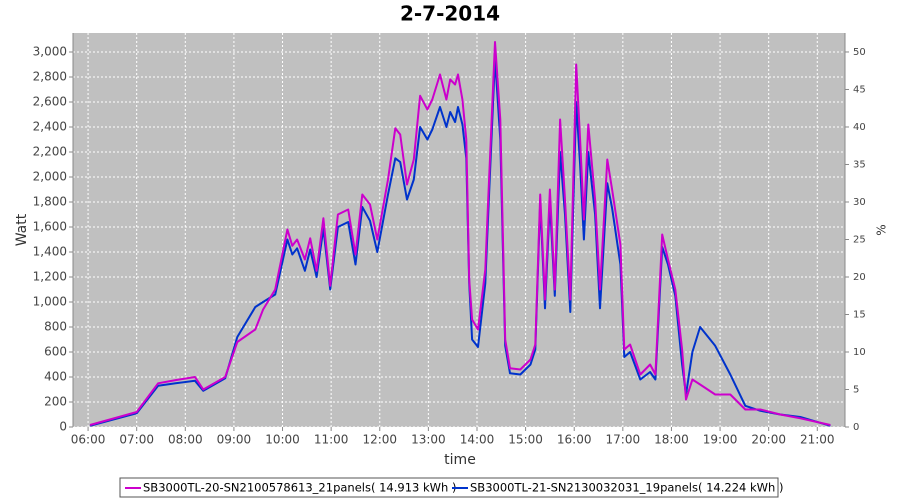  What do you see at coordinates (88, 440) in the screenshot?
I see `x-tick-label: 06:00` at bounding box center [88, 440].